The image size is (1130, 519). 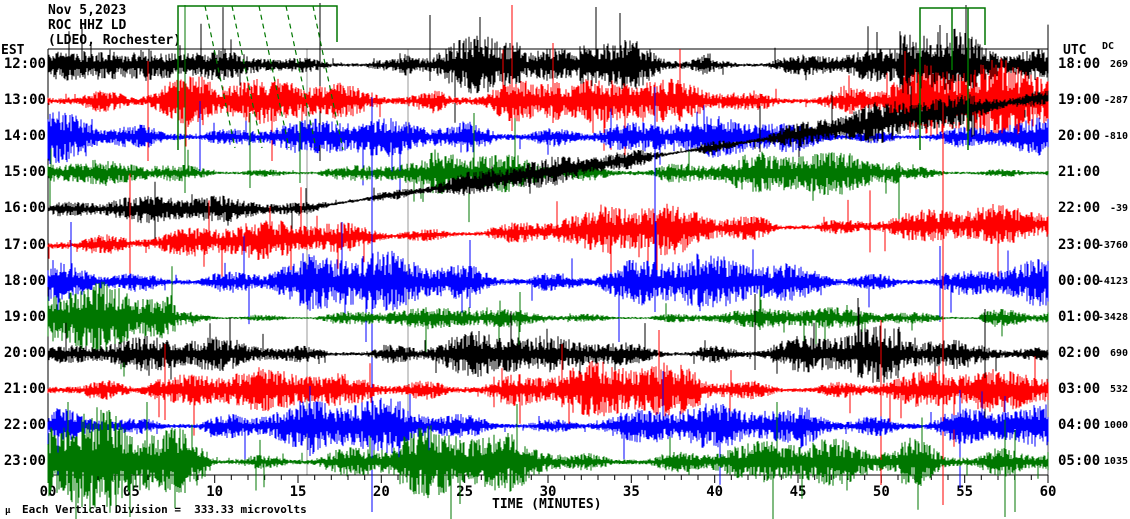 What do you see at coordinates (1079, 172) in the screenshot?
I see `utc-time-label: 21:00` at bounding box center [1079, 172].